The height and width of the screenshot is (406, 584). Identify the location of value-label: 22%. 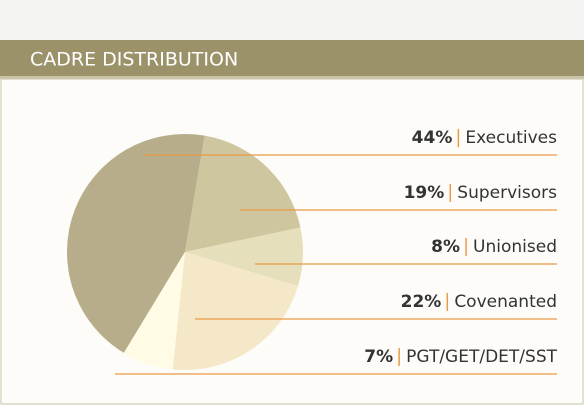
(421, 302).